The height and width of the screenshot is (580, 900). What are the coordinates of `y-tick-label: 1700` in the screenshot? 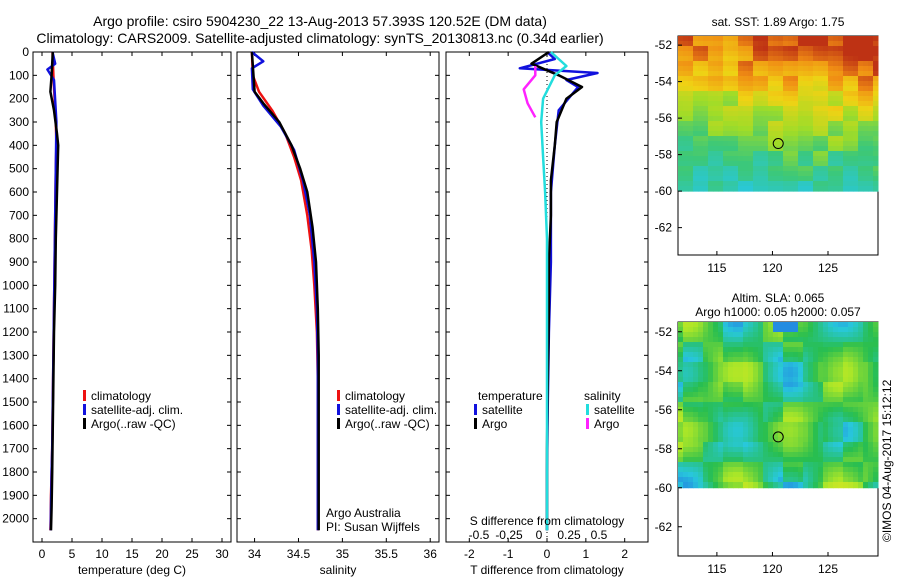 It's located at (15, 449).